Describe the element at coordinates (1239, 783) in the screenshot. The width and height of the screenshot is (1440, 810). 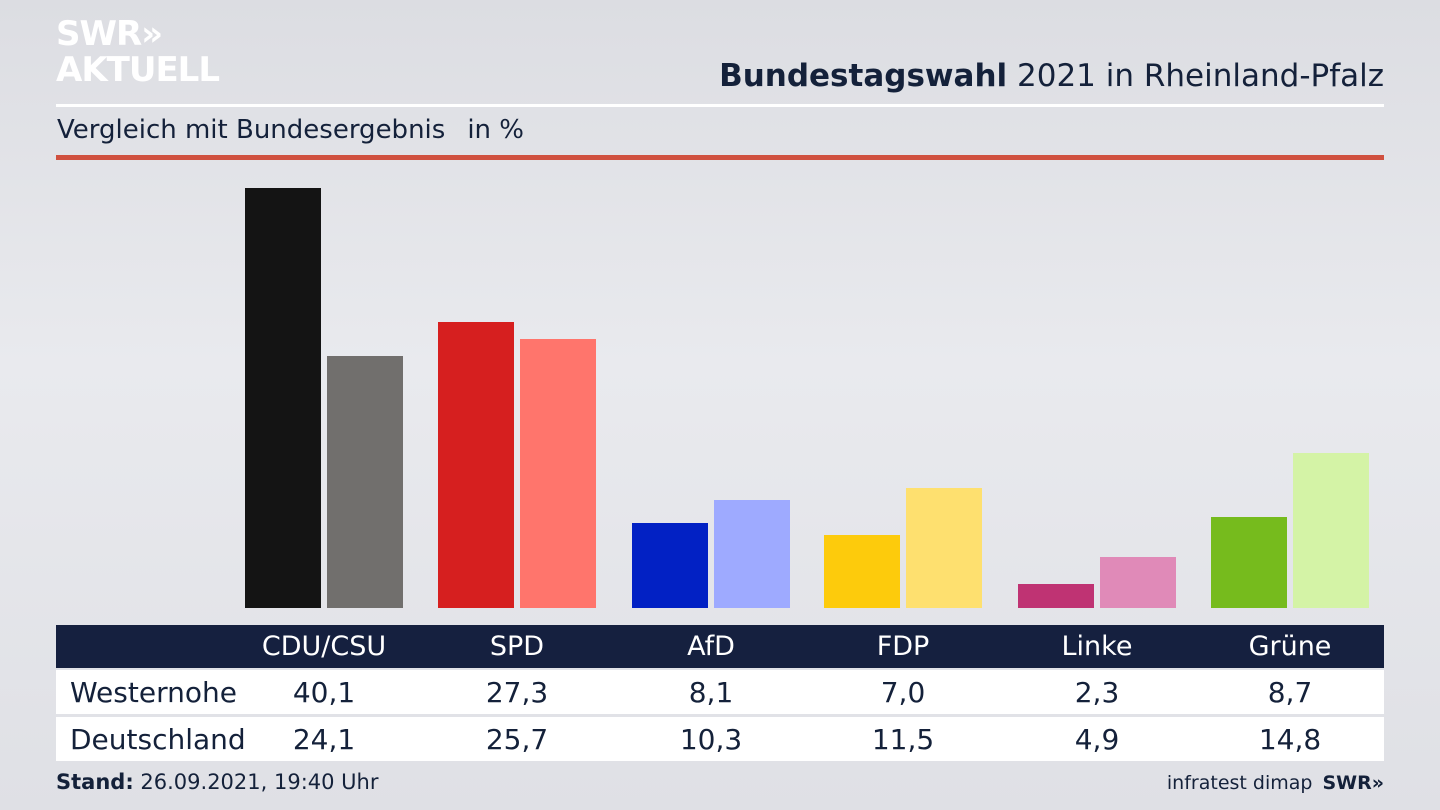
I see `source-label: infratest dimap` at that location.